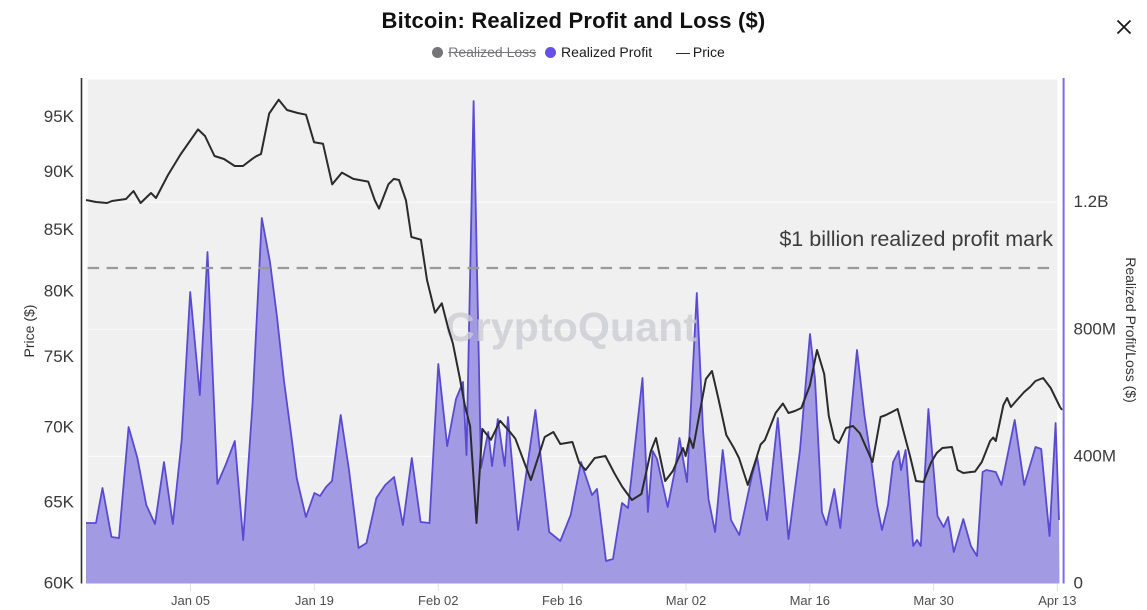 The image size is (1147, 610). Describe the element at coordinates (59, 229) in the screenshot. I see `svg-text: 85K` at that location.